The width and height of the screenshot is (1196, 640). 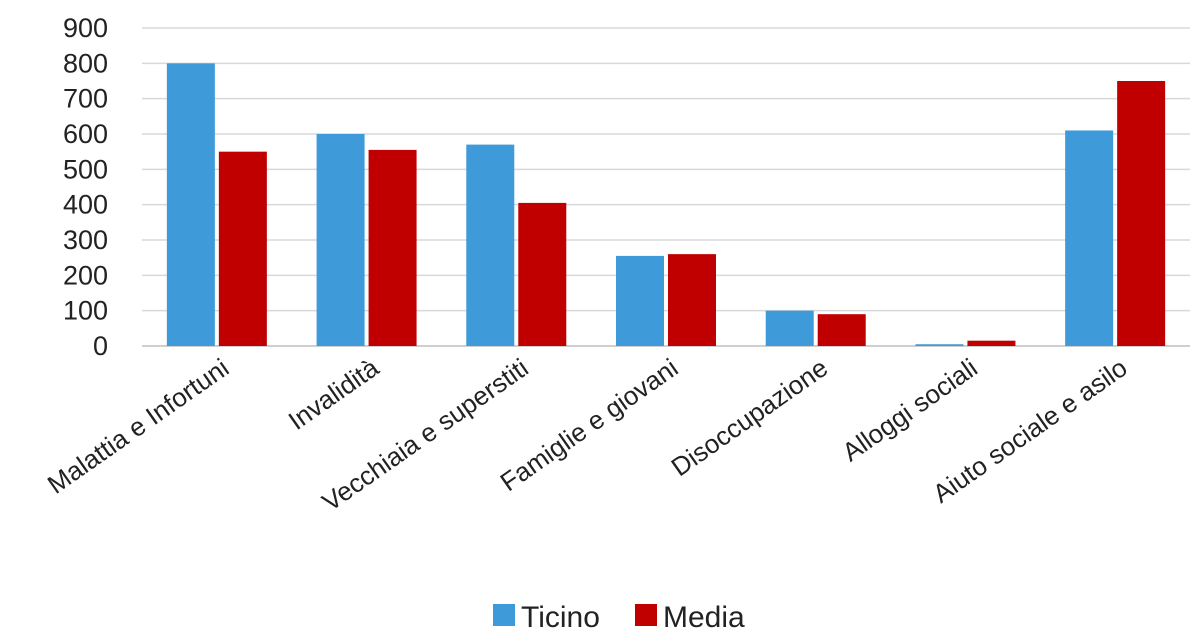 I want to click on x-category-label: Malattia e Infortuni, so click(x=138, y=425).